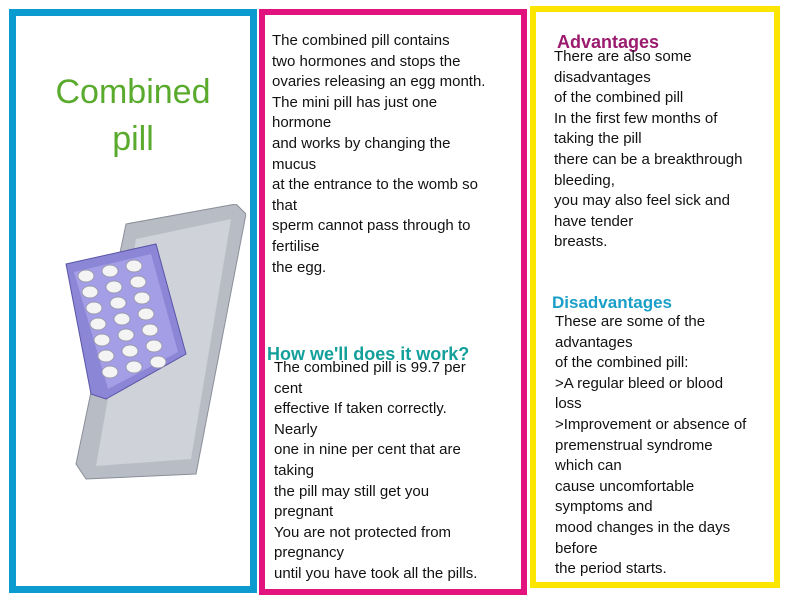 This screenshot has height=612, width=792. I want to click on text-line: the egg., so click(299, 267).